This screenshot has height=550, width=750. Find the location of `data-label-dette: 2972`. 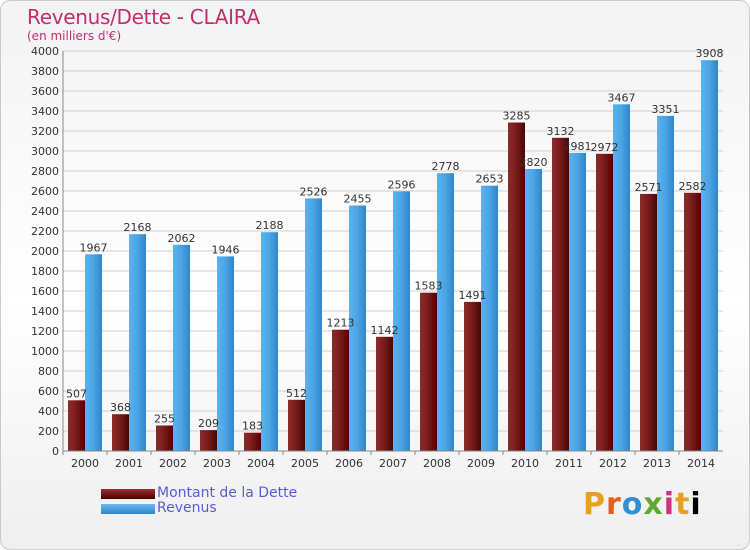

data-label-dette: 2972 is located at coordinates (605, 147).